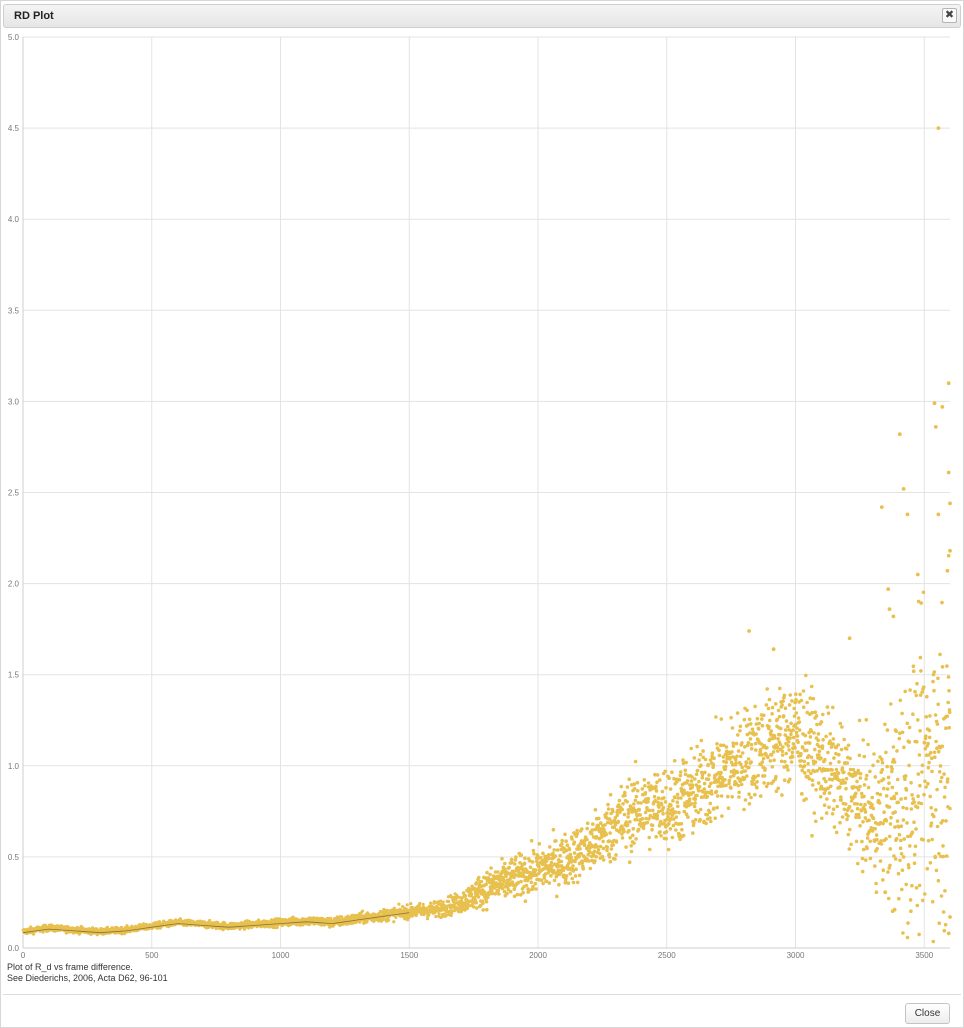 The width and height of the screenshot is (964, 1028). I want to click on close-button: Close, so click(927, 1013).